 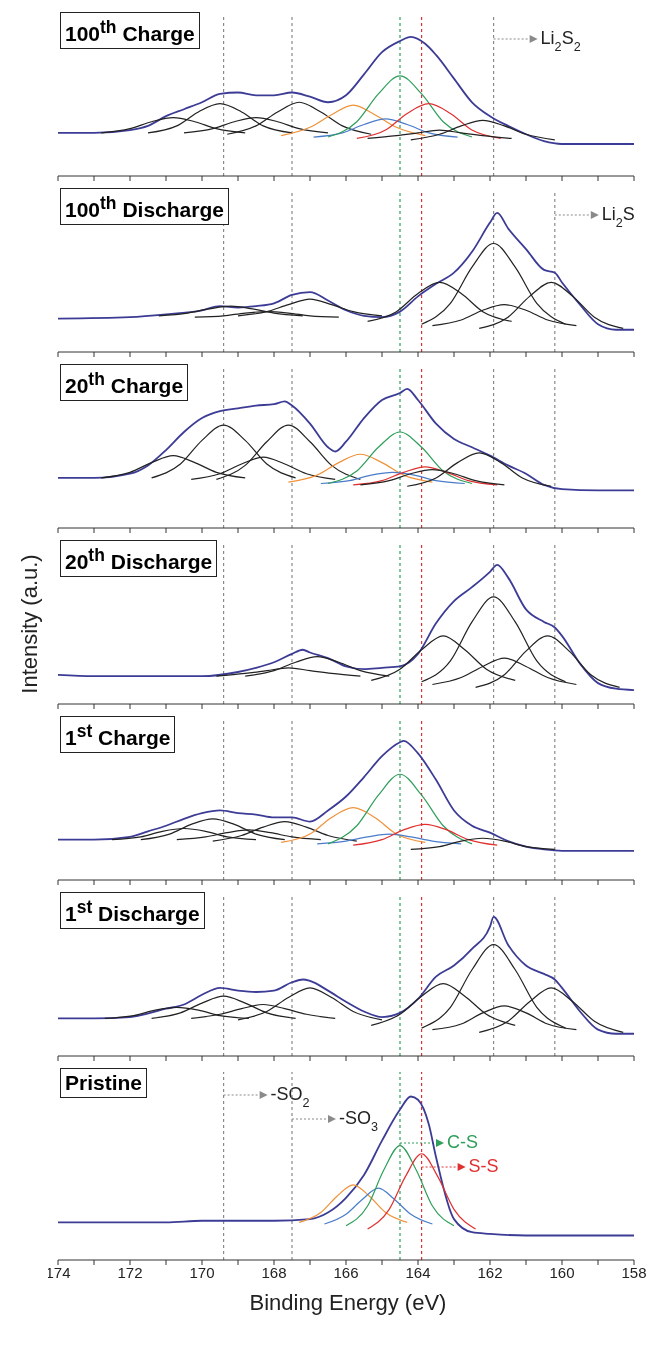 What do you see at coordinates (560, 41) in the screenshot?
I see `ref-line-label: Li$_{2}$S$_{2}$` at bounding box center [560, 41].